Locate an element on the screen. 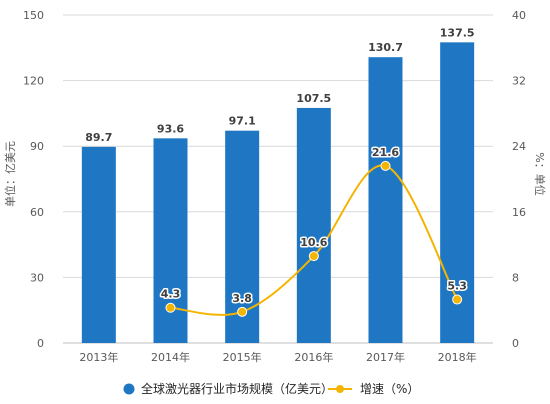 The width and height of the screenshot is (550, 404). x-axis-tick-label: 2016年 is located at coordinates (313, 357).